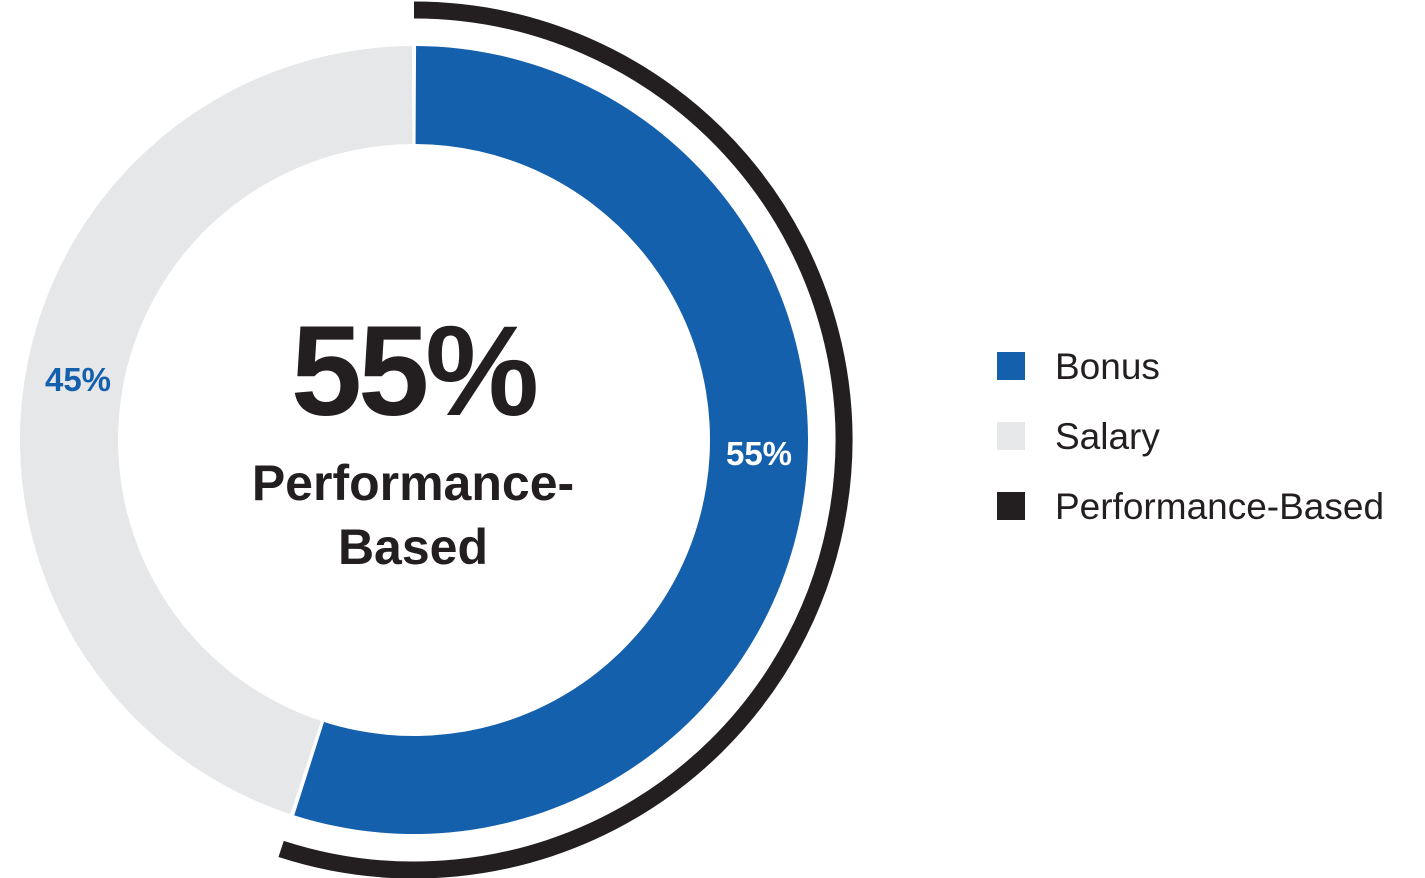 The image size is (1425, 878). Describe the element at coordinates (1107, 366) in the screenshot. I see `legend-label-bonus: Bonus` at that location.